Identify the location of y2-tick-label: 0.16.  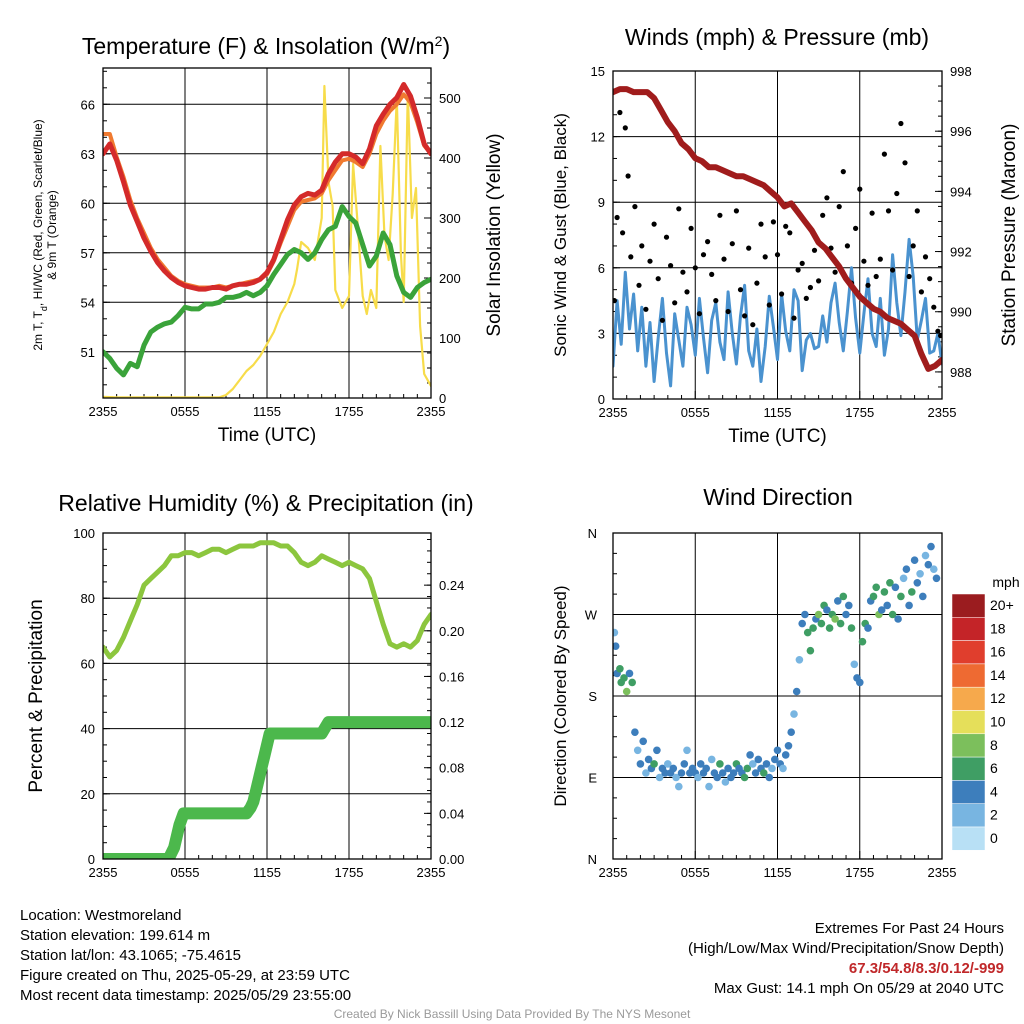
(451, 676).